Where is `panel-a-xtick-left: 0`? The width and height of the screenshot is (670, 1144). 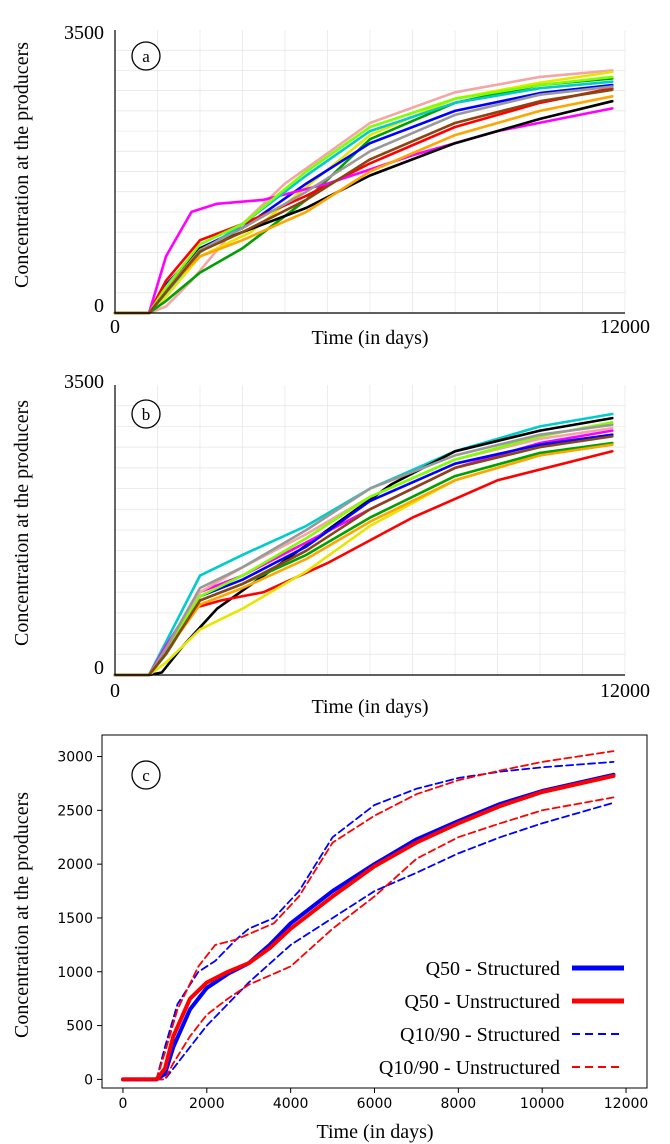
panel-a-xtick-left: 0 is located at coordinates (115, 327).